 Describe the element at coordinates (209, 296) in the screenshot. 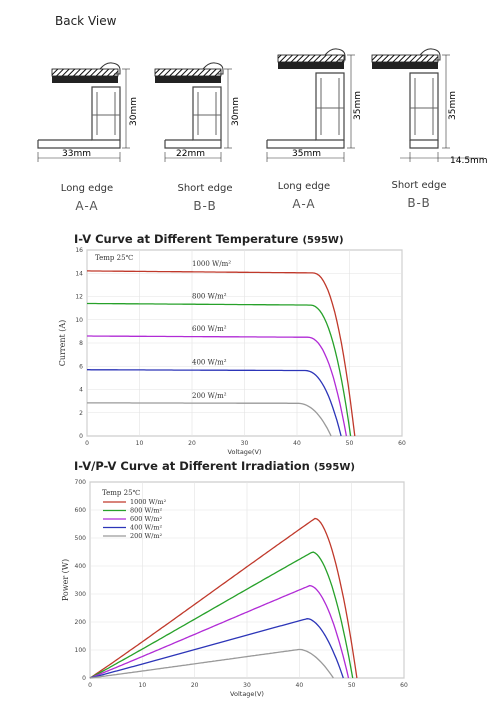

I see `iv-series-label: 800 W/m²` at that location.